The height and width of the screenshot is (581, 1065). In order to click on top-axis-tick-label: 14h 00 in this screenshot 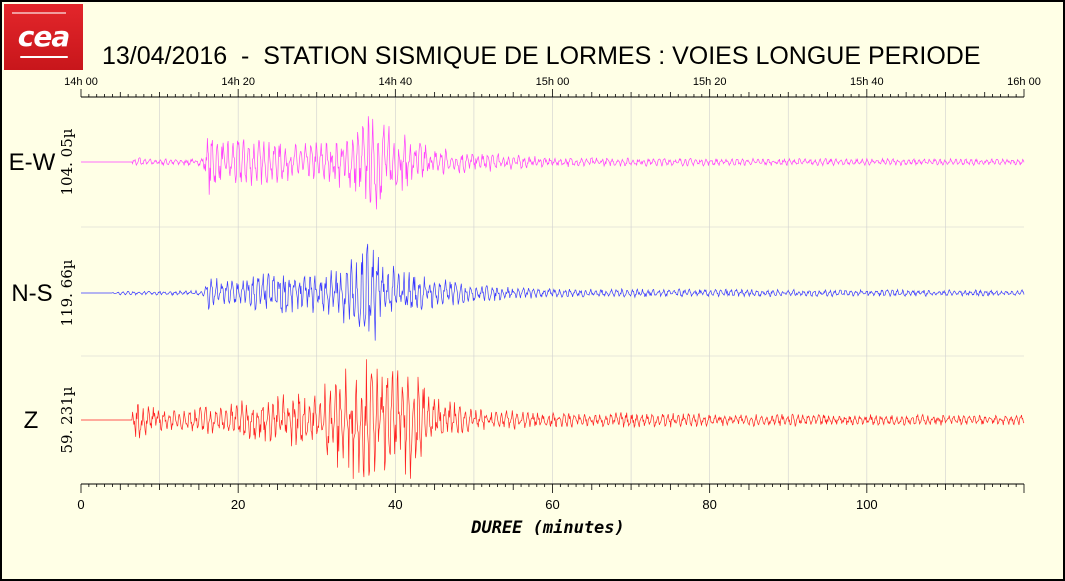, I will do `click(81, 82)`.